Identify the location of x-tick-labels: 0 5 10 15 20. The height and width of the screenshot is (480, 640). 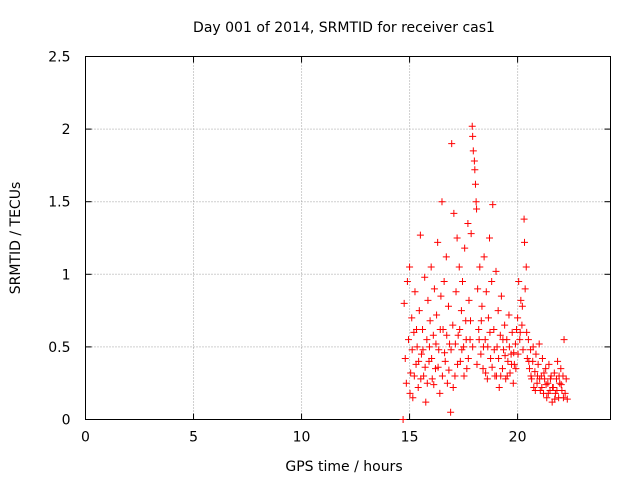
(303, 438).